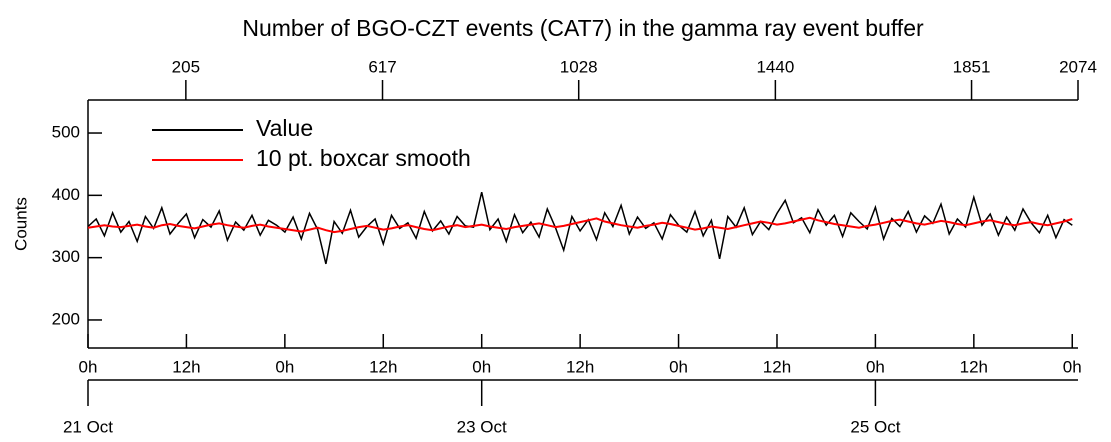 This screenshot has width=1111, height=442. I want to click on top-tick-label: 205, so click(186, 66).